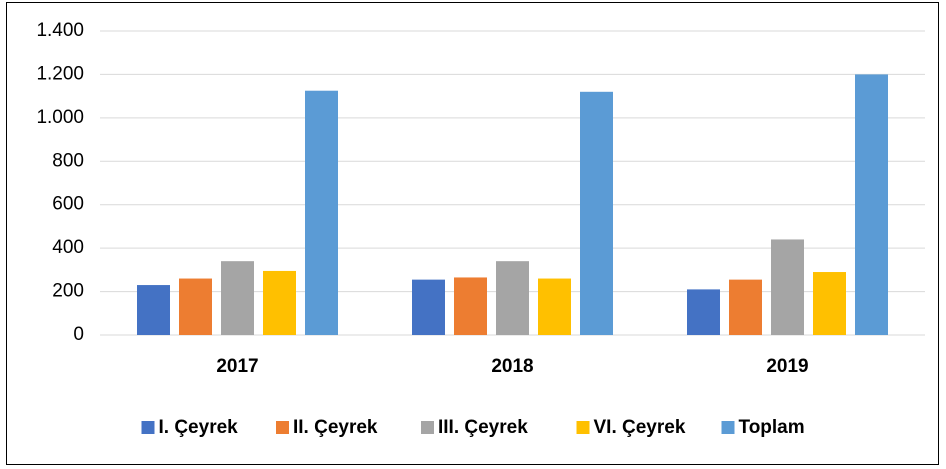 The image size is (946, 469). What do you see at coordinates (68, 204) in the screenshot?
I see `y-tick-label: 600` at bounding box center [68, 204].